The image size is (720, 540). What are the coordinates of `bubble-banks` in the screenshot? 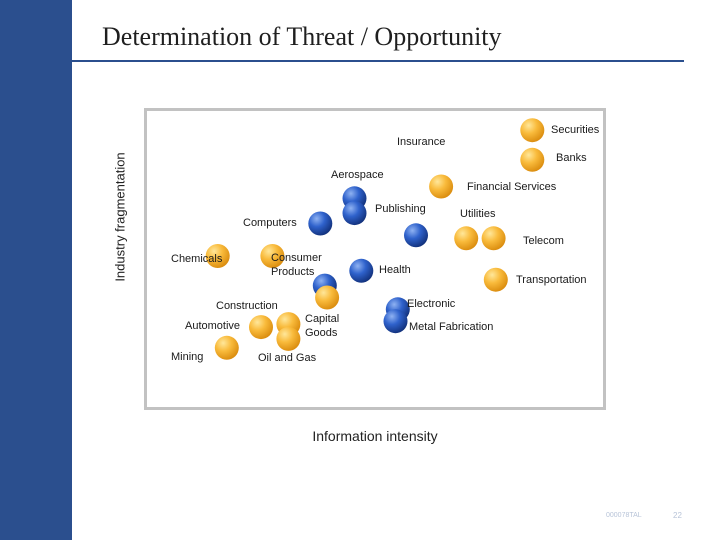 It's located at (532, 159).